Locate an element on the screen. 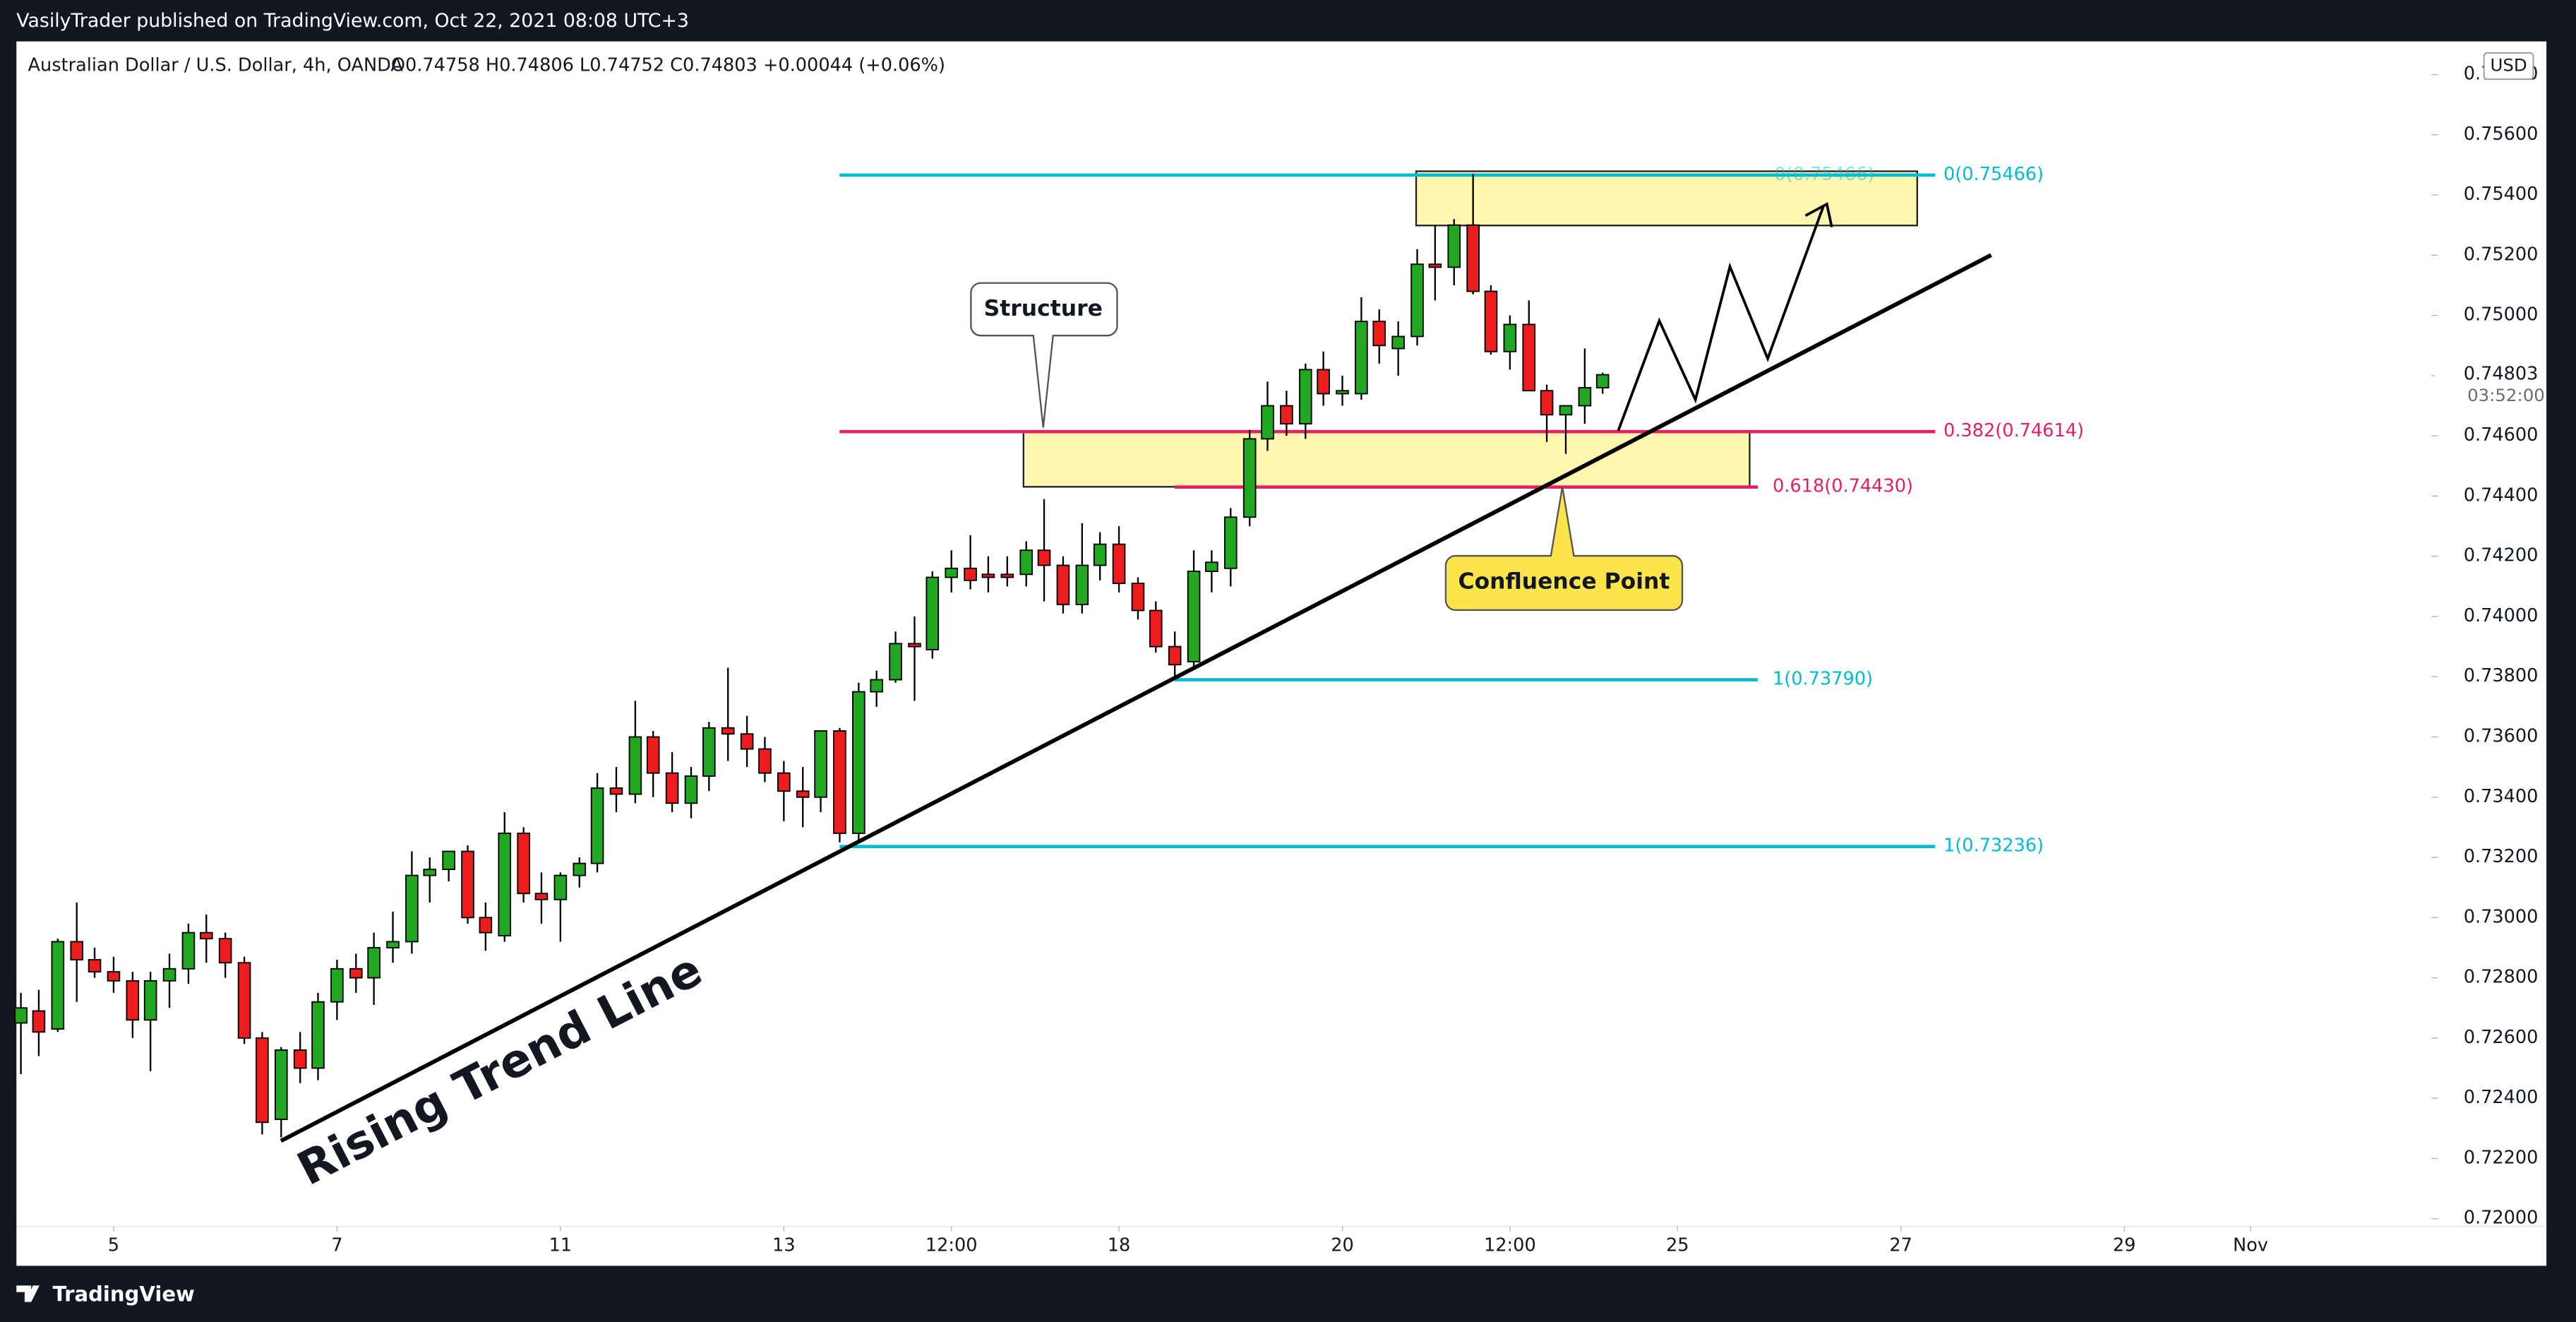 This screenshot has width=2576, height=1322. x-tick-label: 27 is located at coordinates (1900, 1245).